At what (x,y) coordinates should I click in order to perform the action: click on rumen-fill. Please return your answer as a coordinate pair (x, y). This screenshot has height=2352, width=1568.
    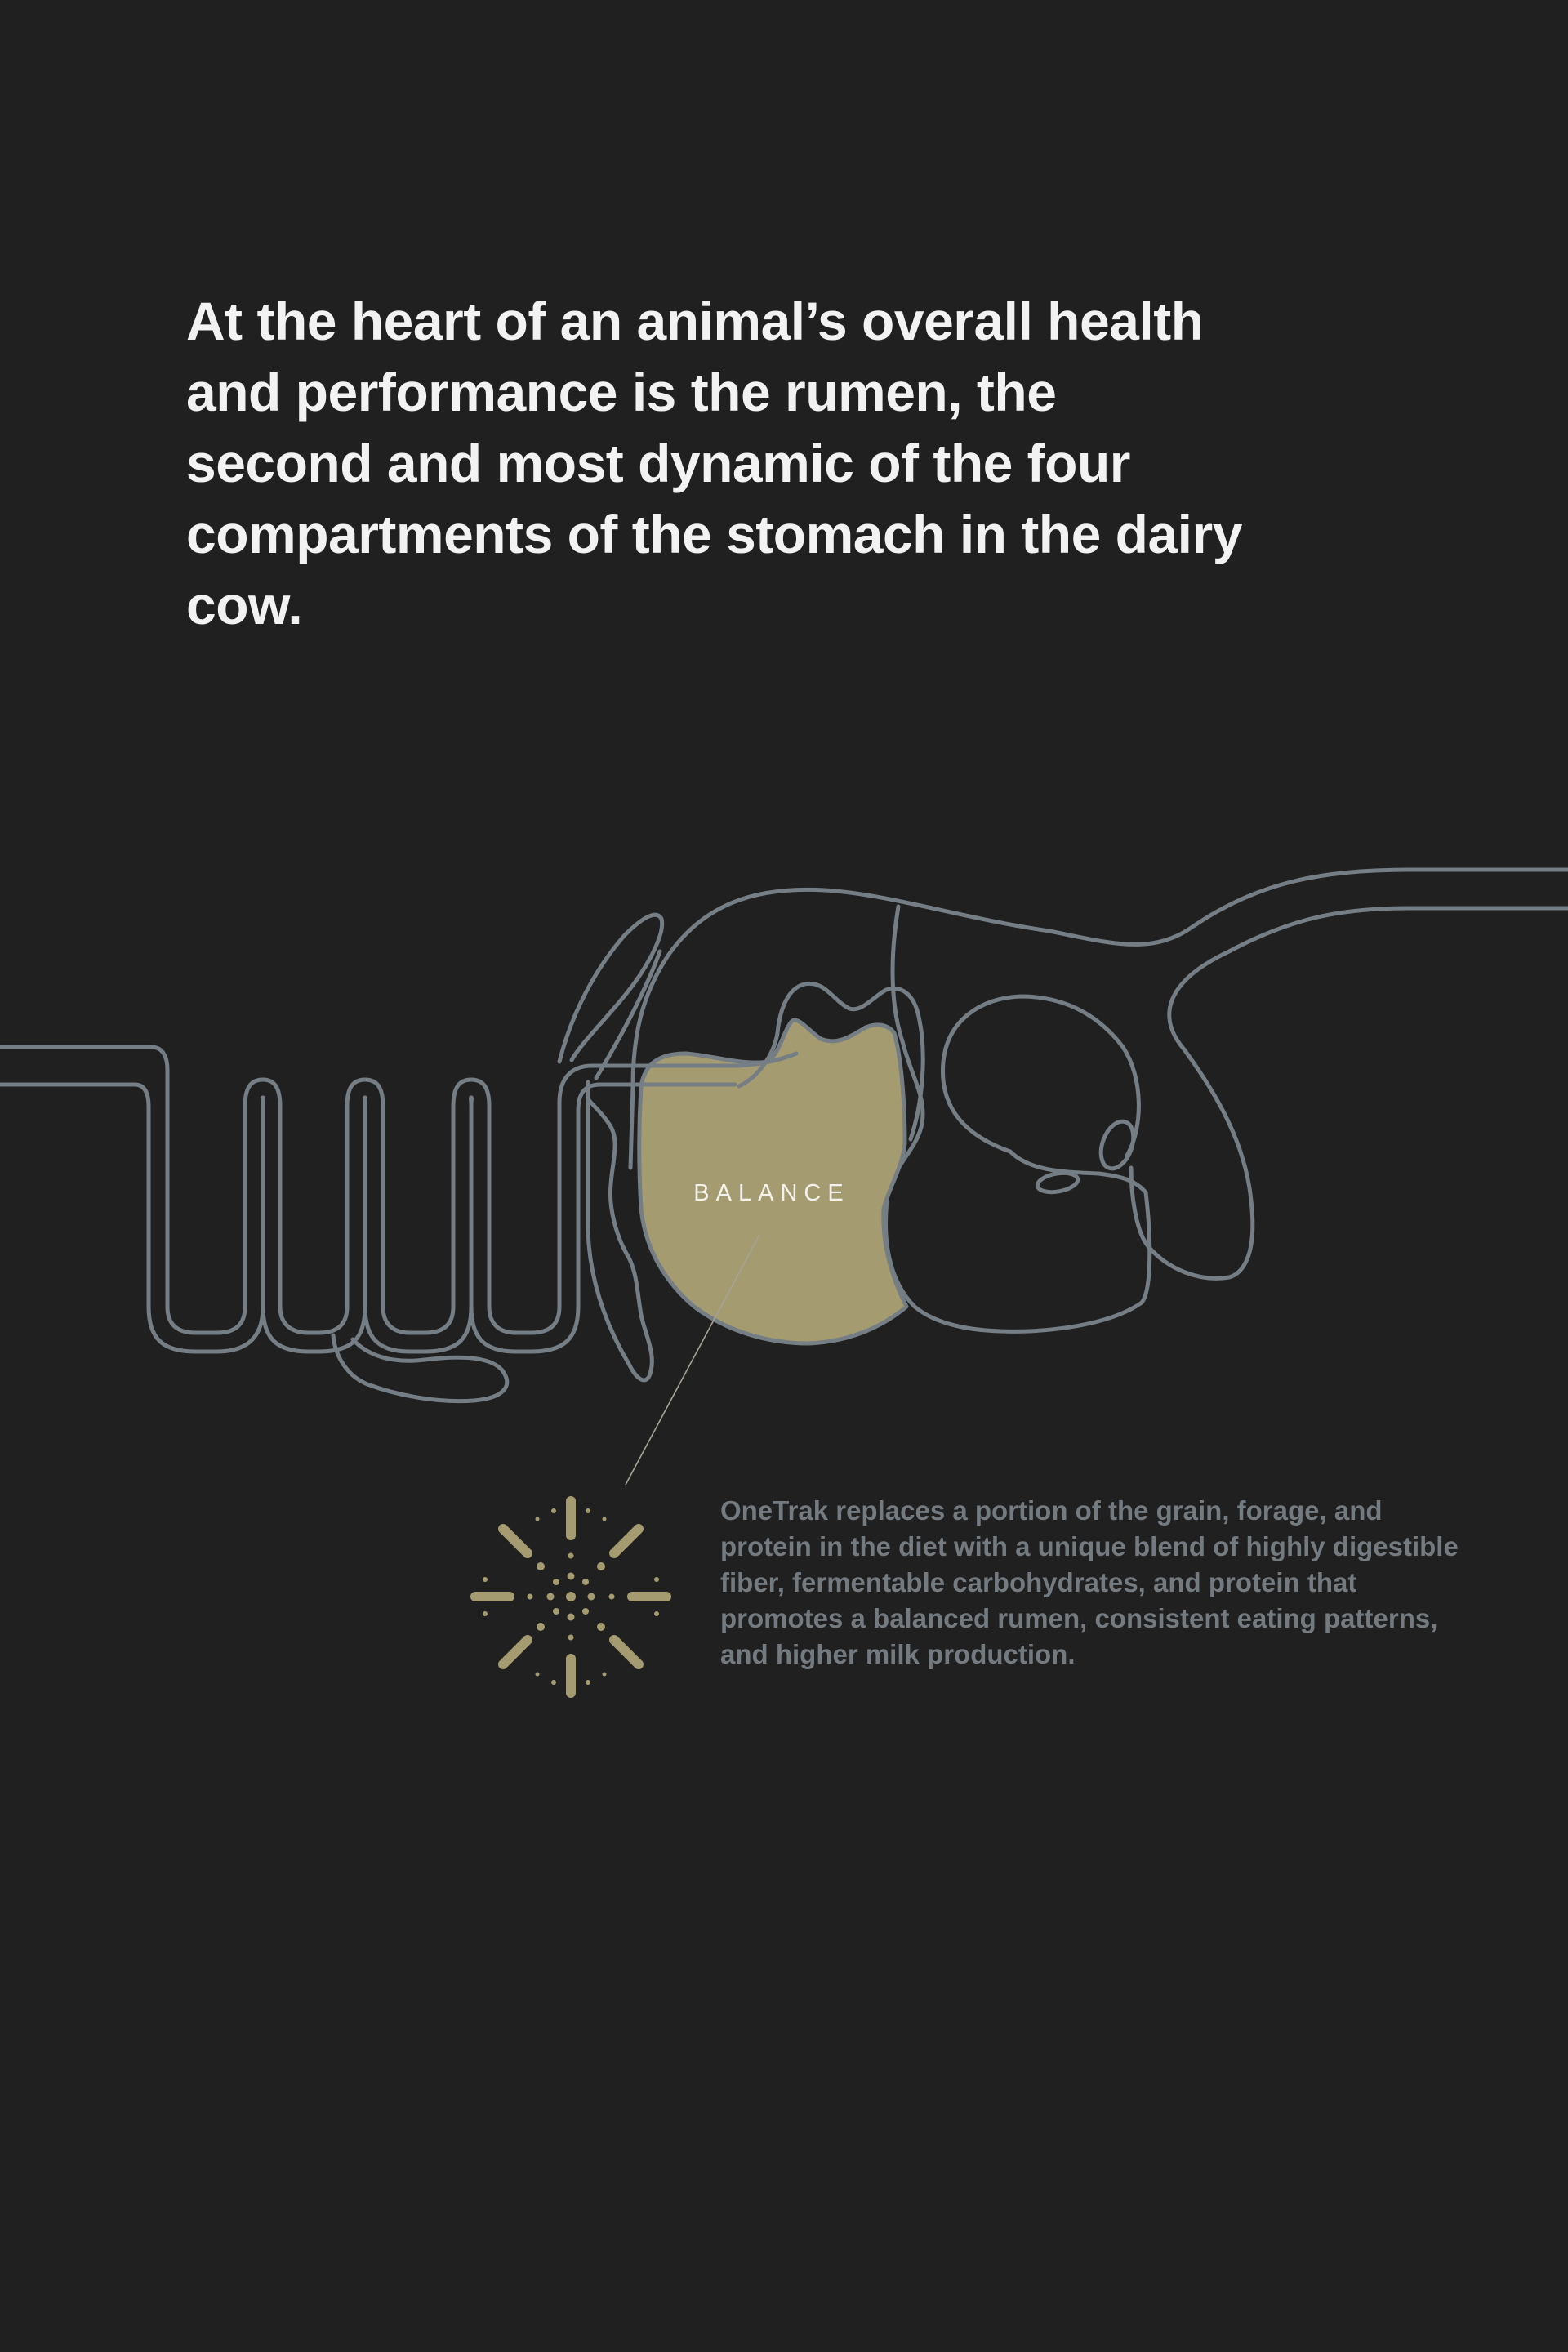
    Looking at the image, I should click on (773, 1182).